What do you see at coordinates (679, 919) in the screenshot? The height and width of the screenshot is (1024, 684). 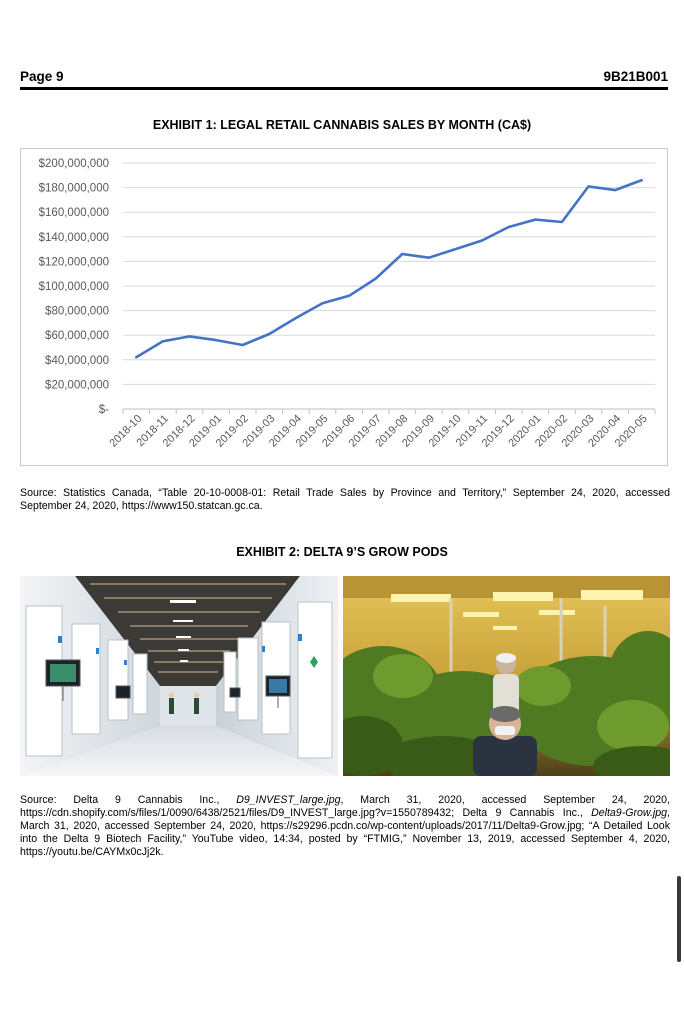 I see `scrollbar-thumb` at bounding box center [679, 919].